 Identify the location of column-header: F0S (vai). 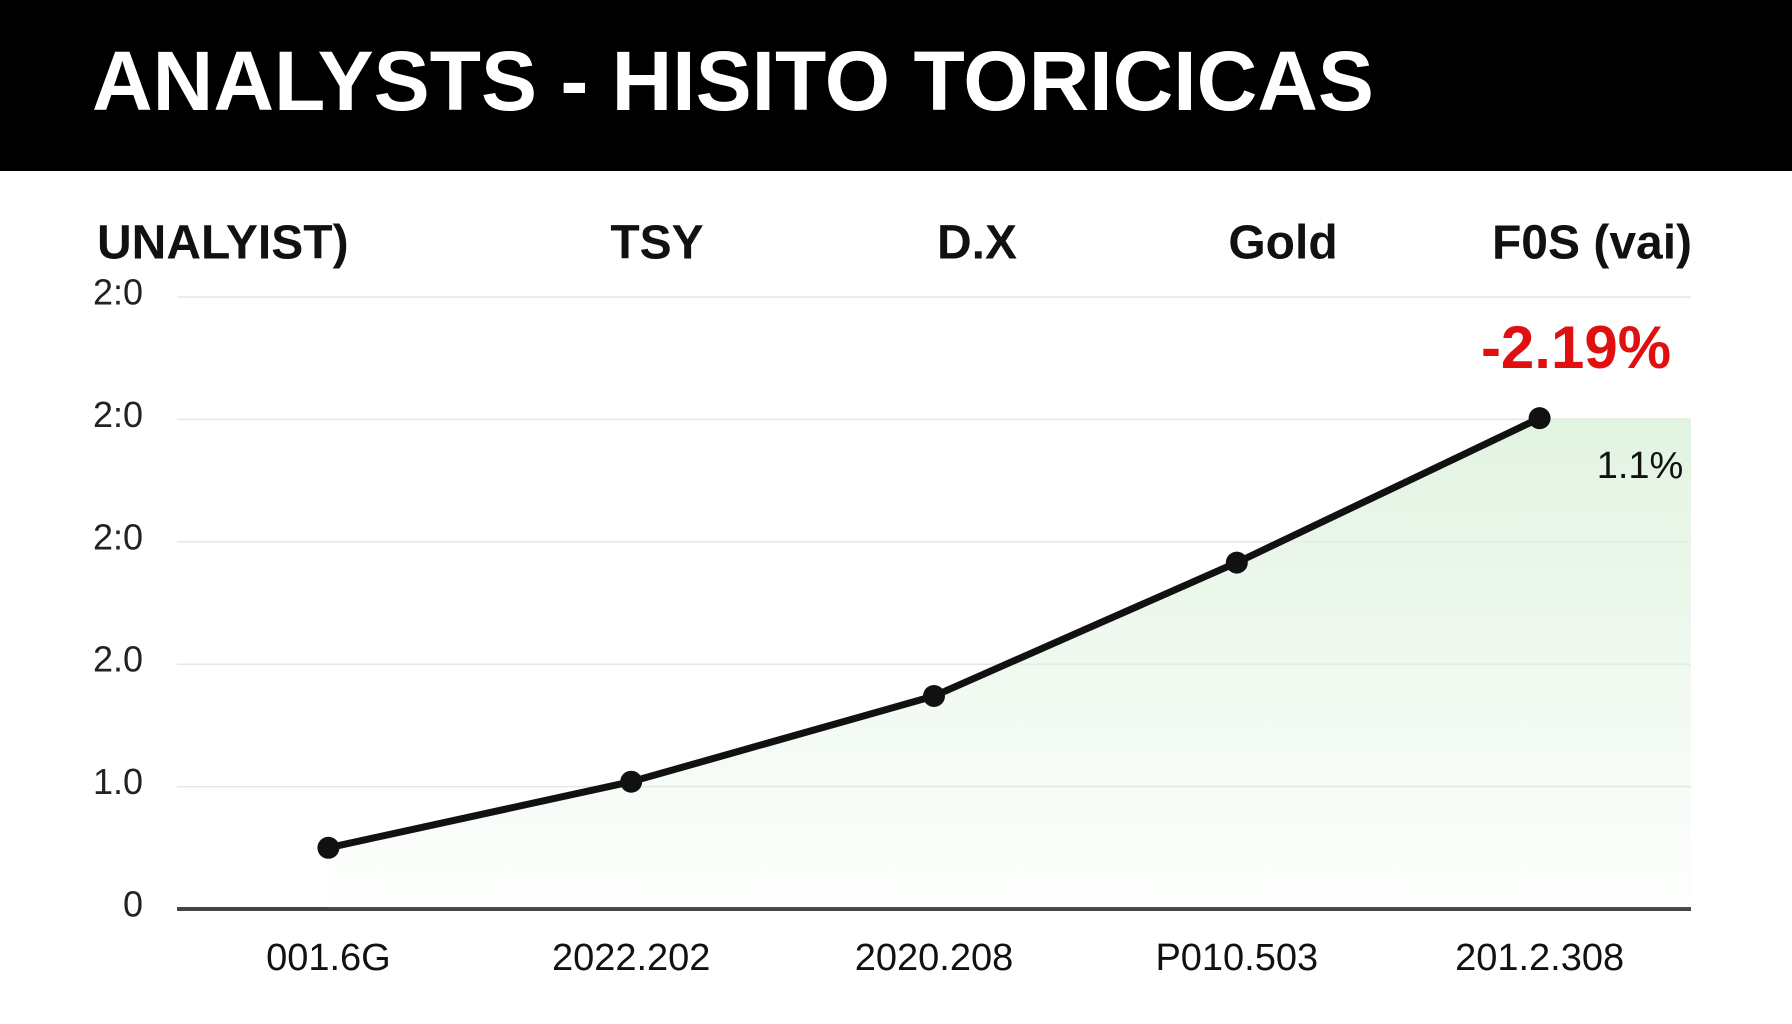
(1592, 243).